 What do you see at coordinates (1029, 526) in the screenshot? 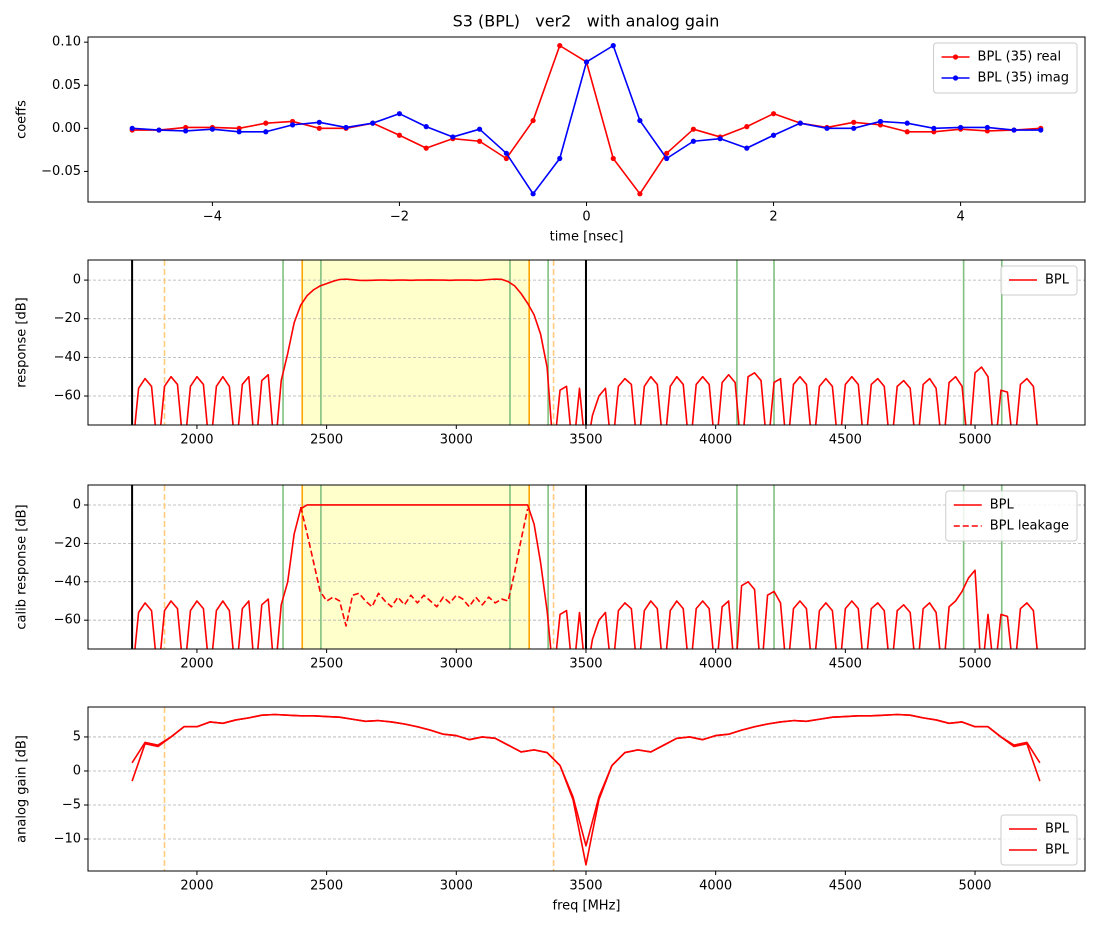
I see `legend-label: BPL leakage` at bounding box center [1029, 526].